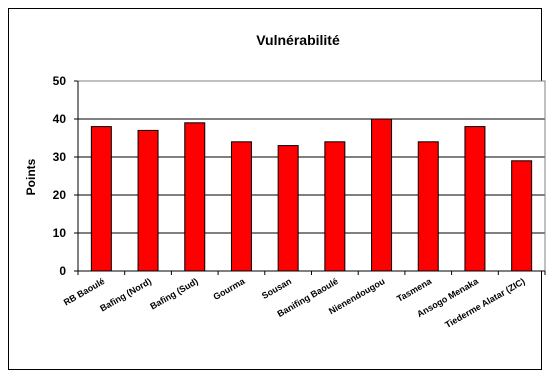 The width and height of the screenshot is (552, 374). Describe the element at coordinates (276, 288) in the screenshot. I see `x-tick-label: Sousan` at that location.